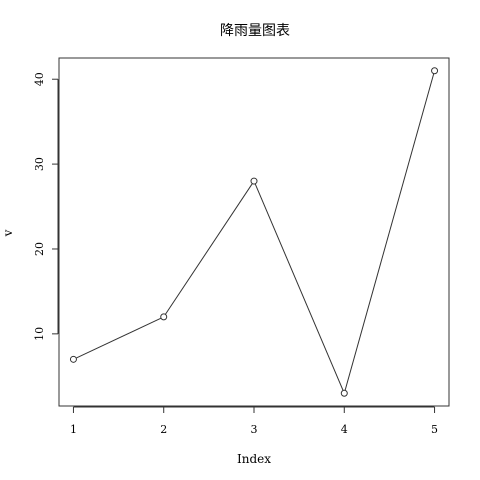 The width and height of the screenshot is (480, 480). Describe the element at coordinates (254, 421) in the screenshot. I see `x-axis: 1 2 3 4 5` at that location.